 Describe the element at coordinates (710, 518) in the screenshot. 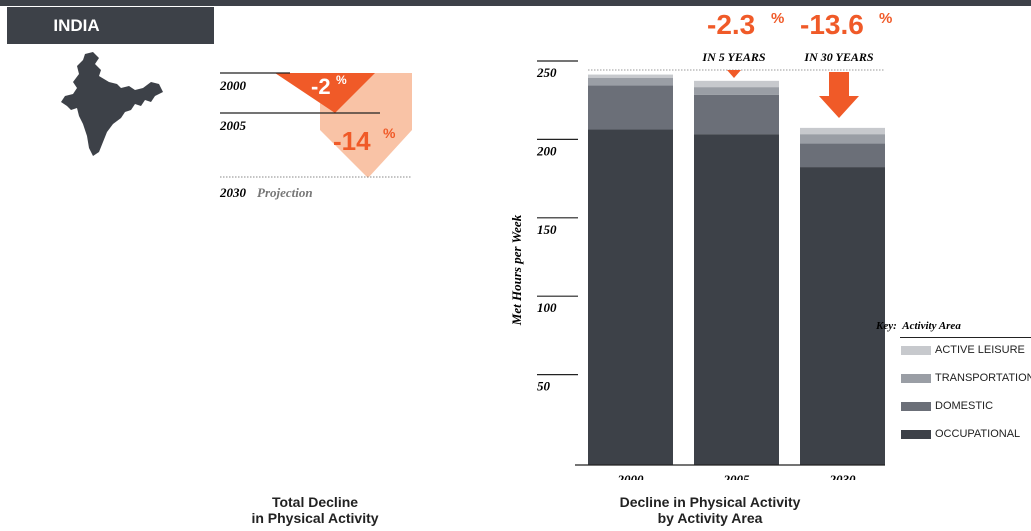

I see `right-caption-line2: by Activity Area` at that location.